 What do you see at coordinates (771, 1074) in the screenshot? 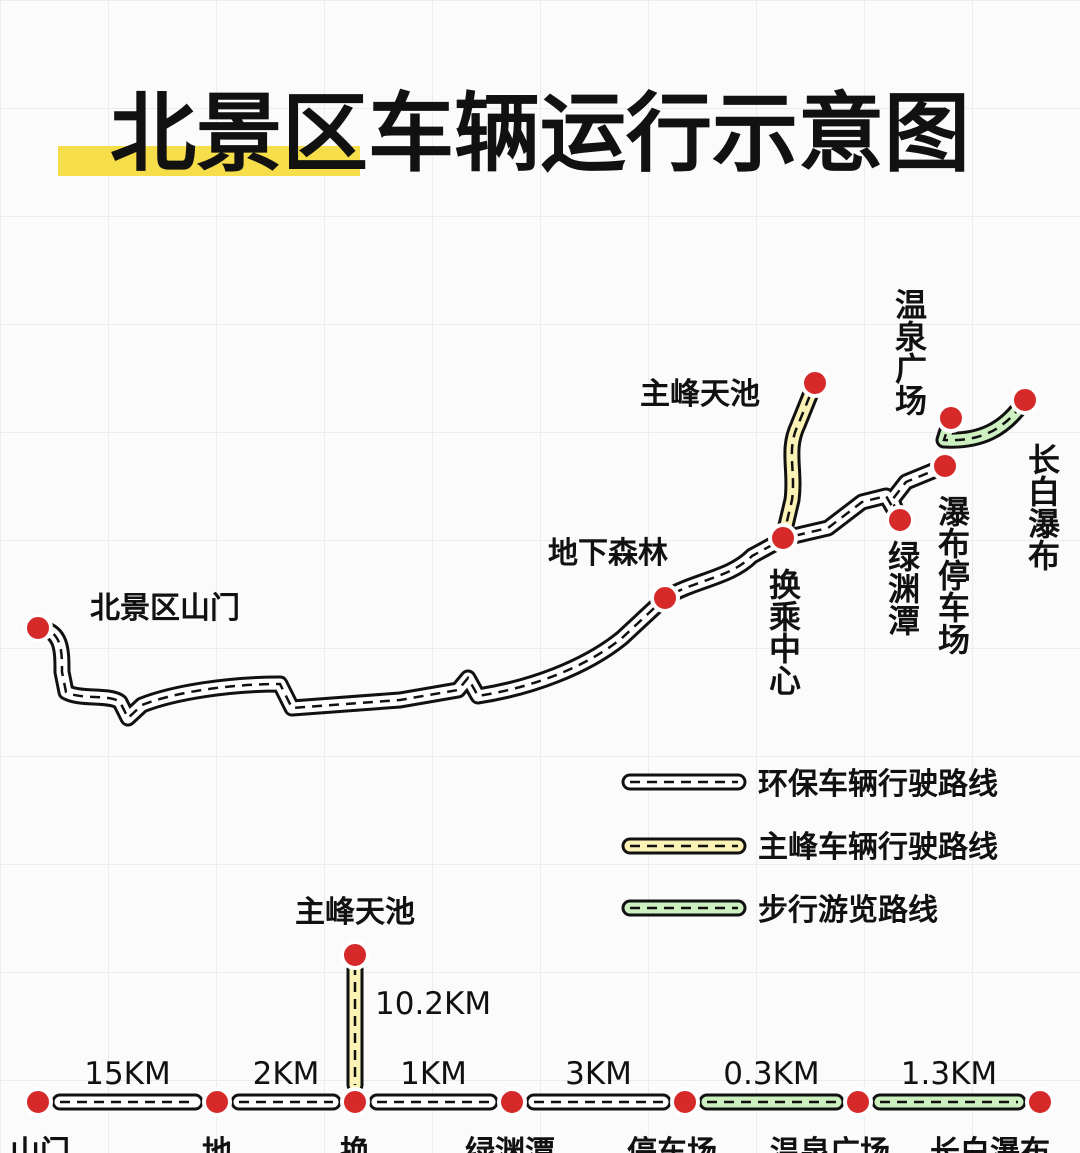
I see `segment-distance: 0.3KM` at bounding box center [771, 1074].